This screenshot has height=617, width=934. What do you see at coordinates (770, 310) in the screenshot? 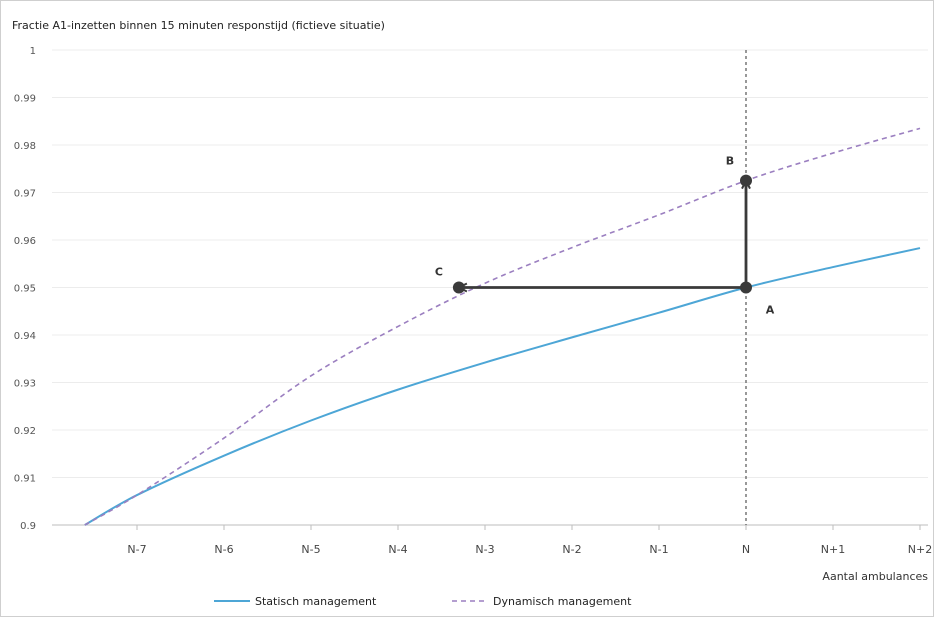
I see `point-a-label: A` at bounding box center [770, 310].